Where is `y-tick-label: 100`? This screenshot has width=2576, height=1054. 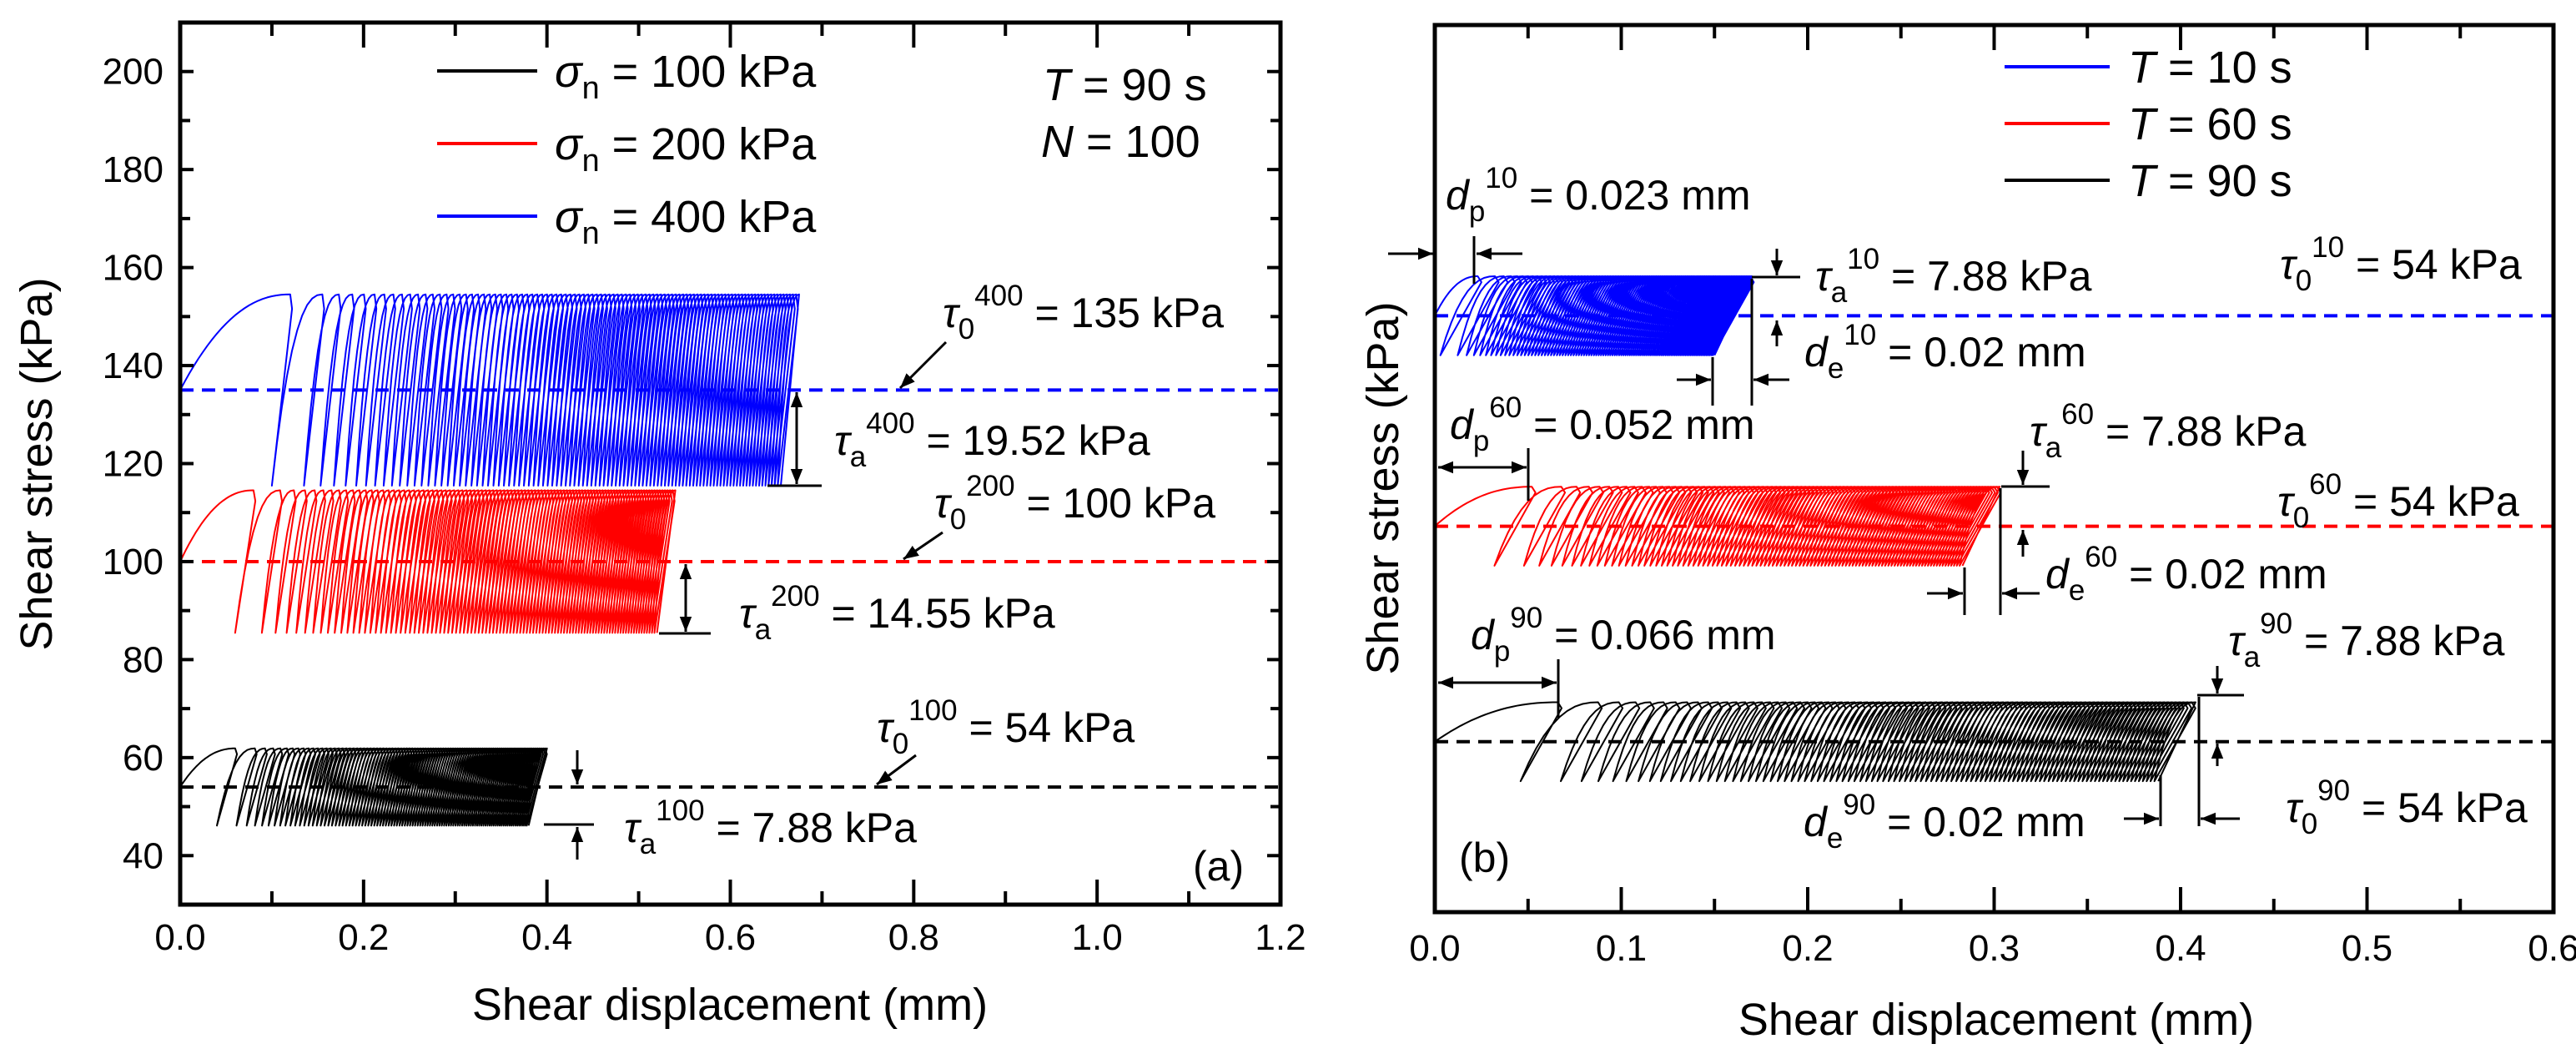
y-tick-label: 100 is located at coordinates (133, 562).